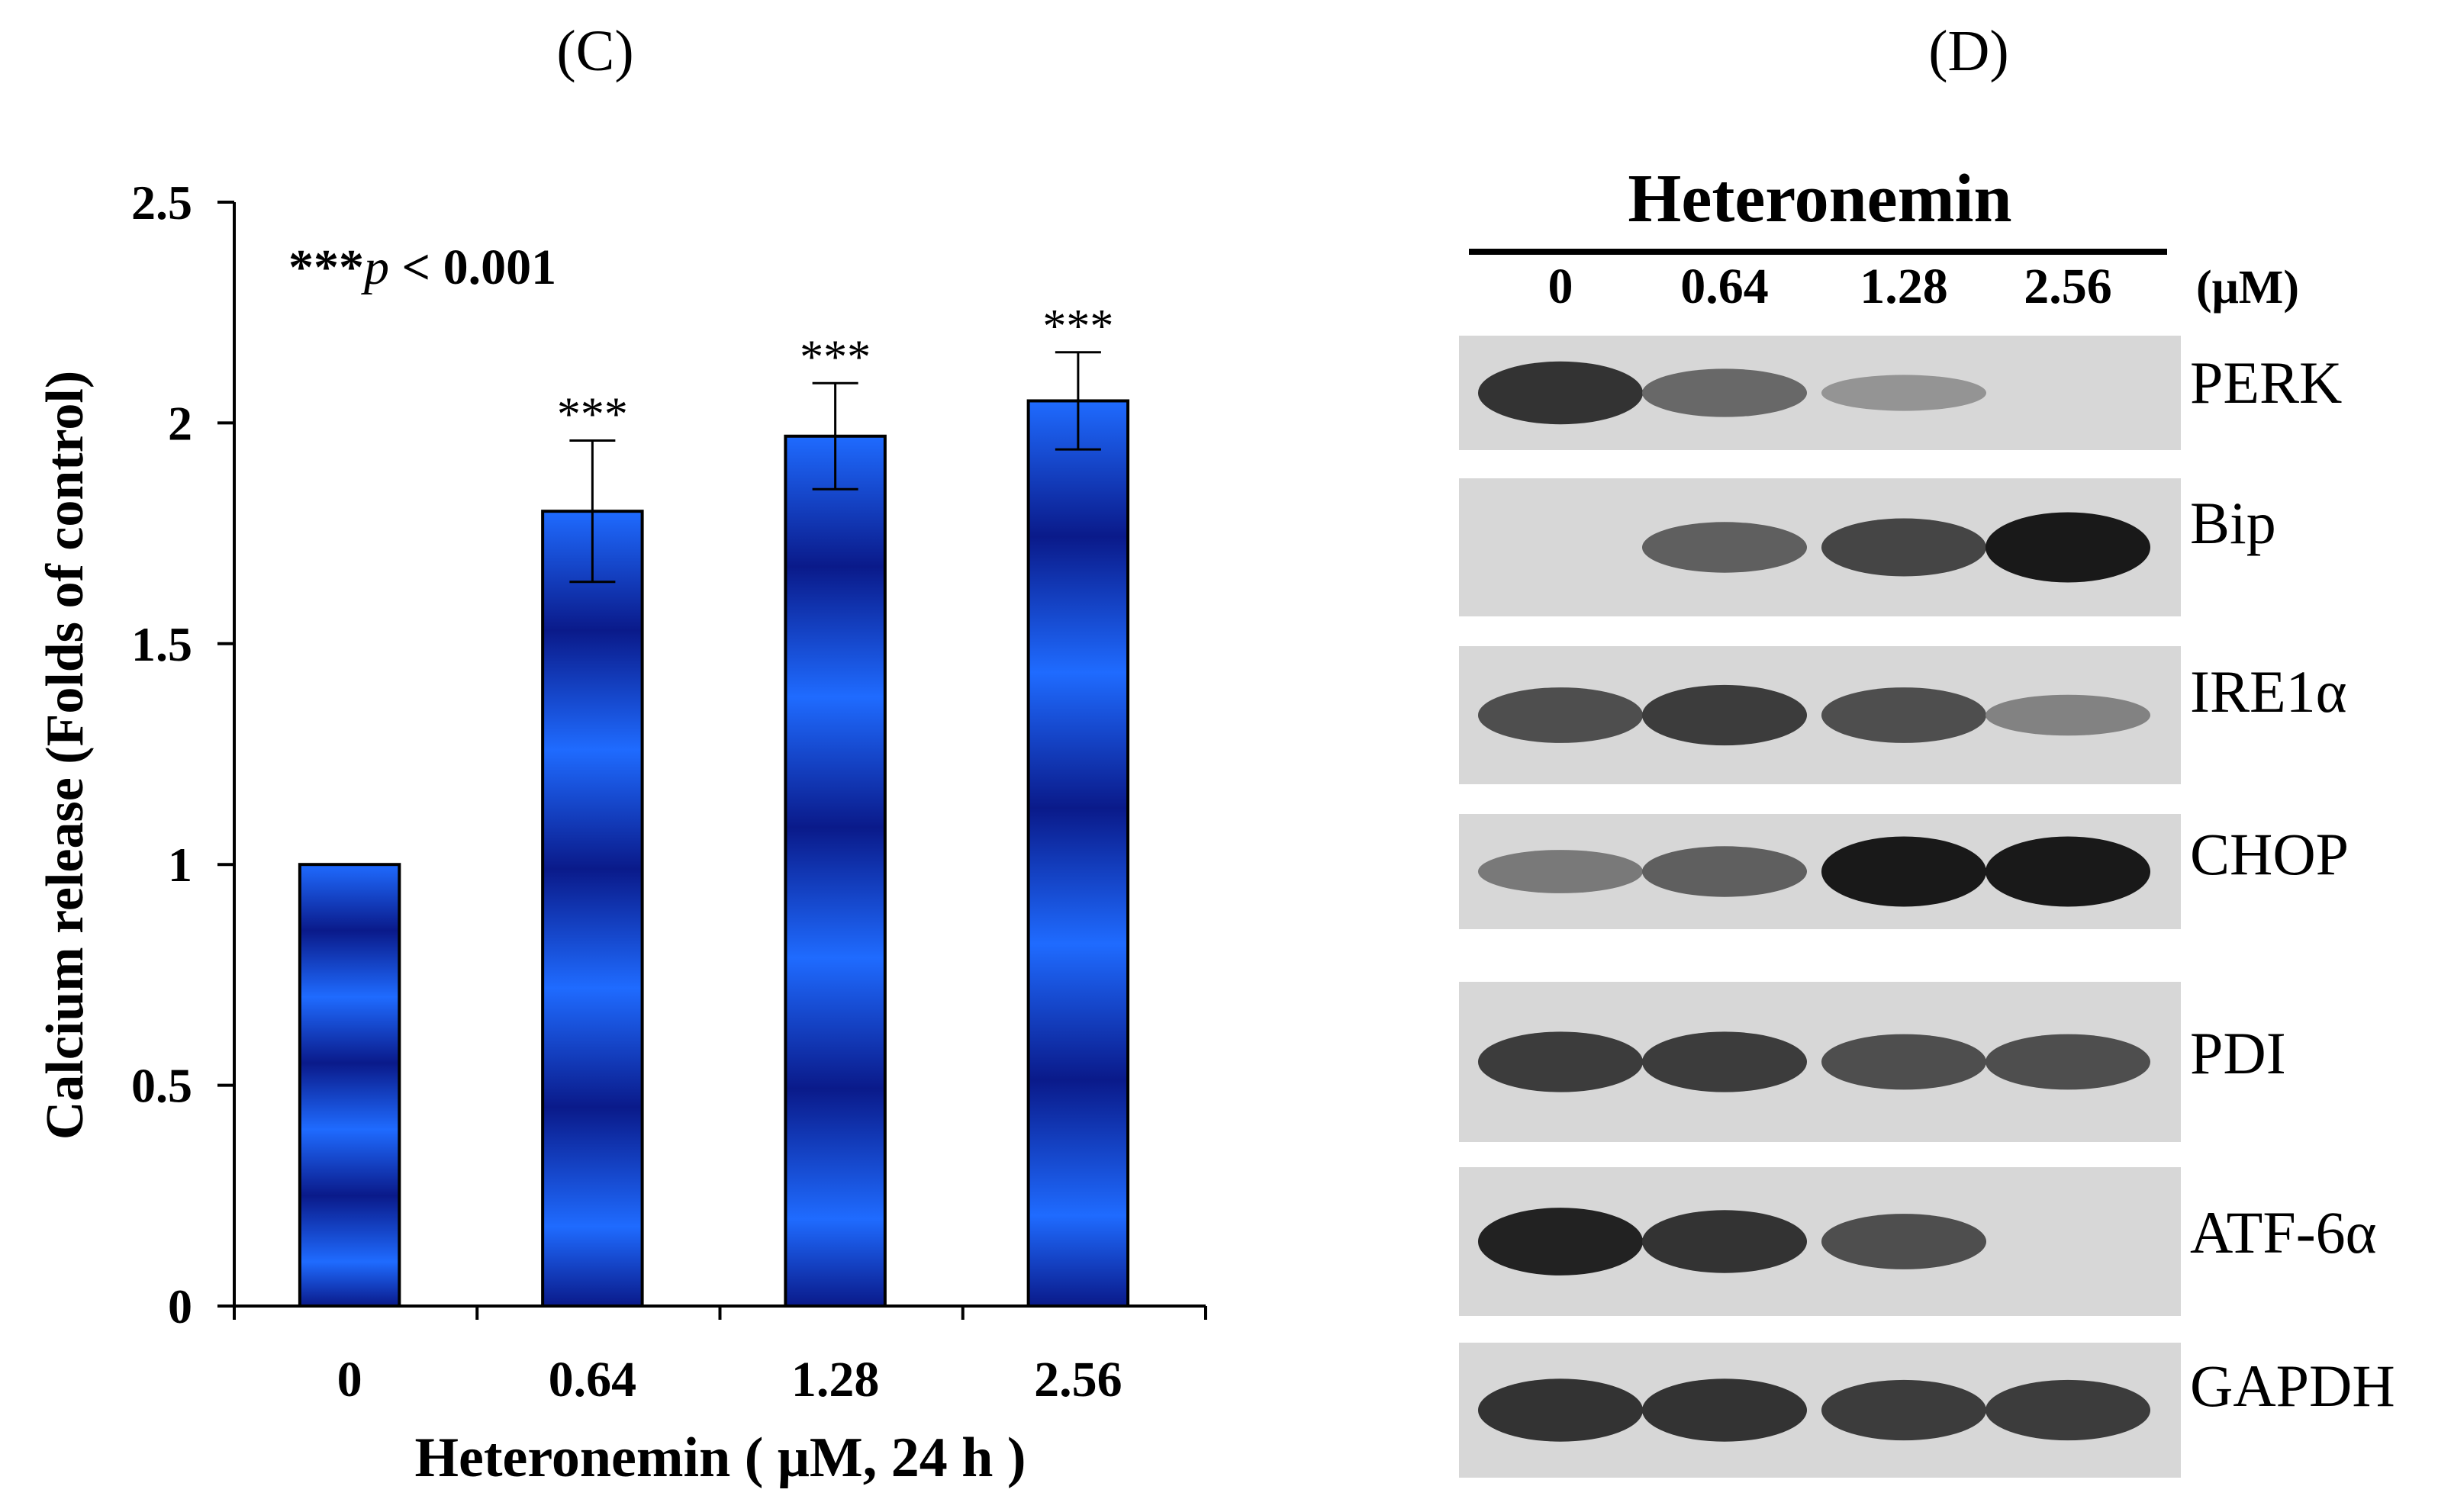 This screenshot has height=1512, width=2438. I want to click on significance-marks: *** *** ***, so click(835, 371).